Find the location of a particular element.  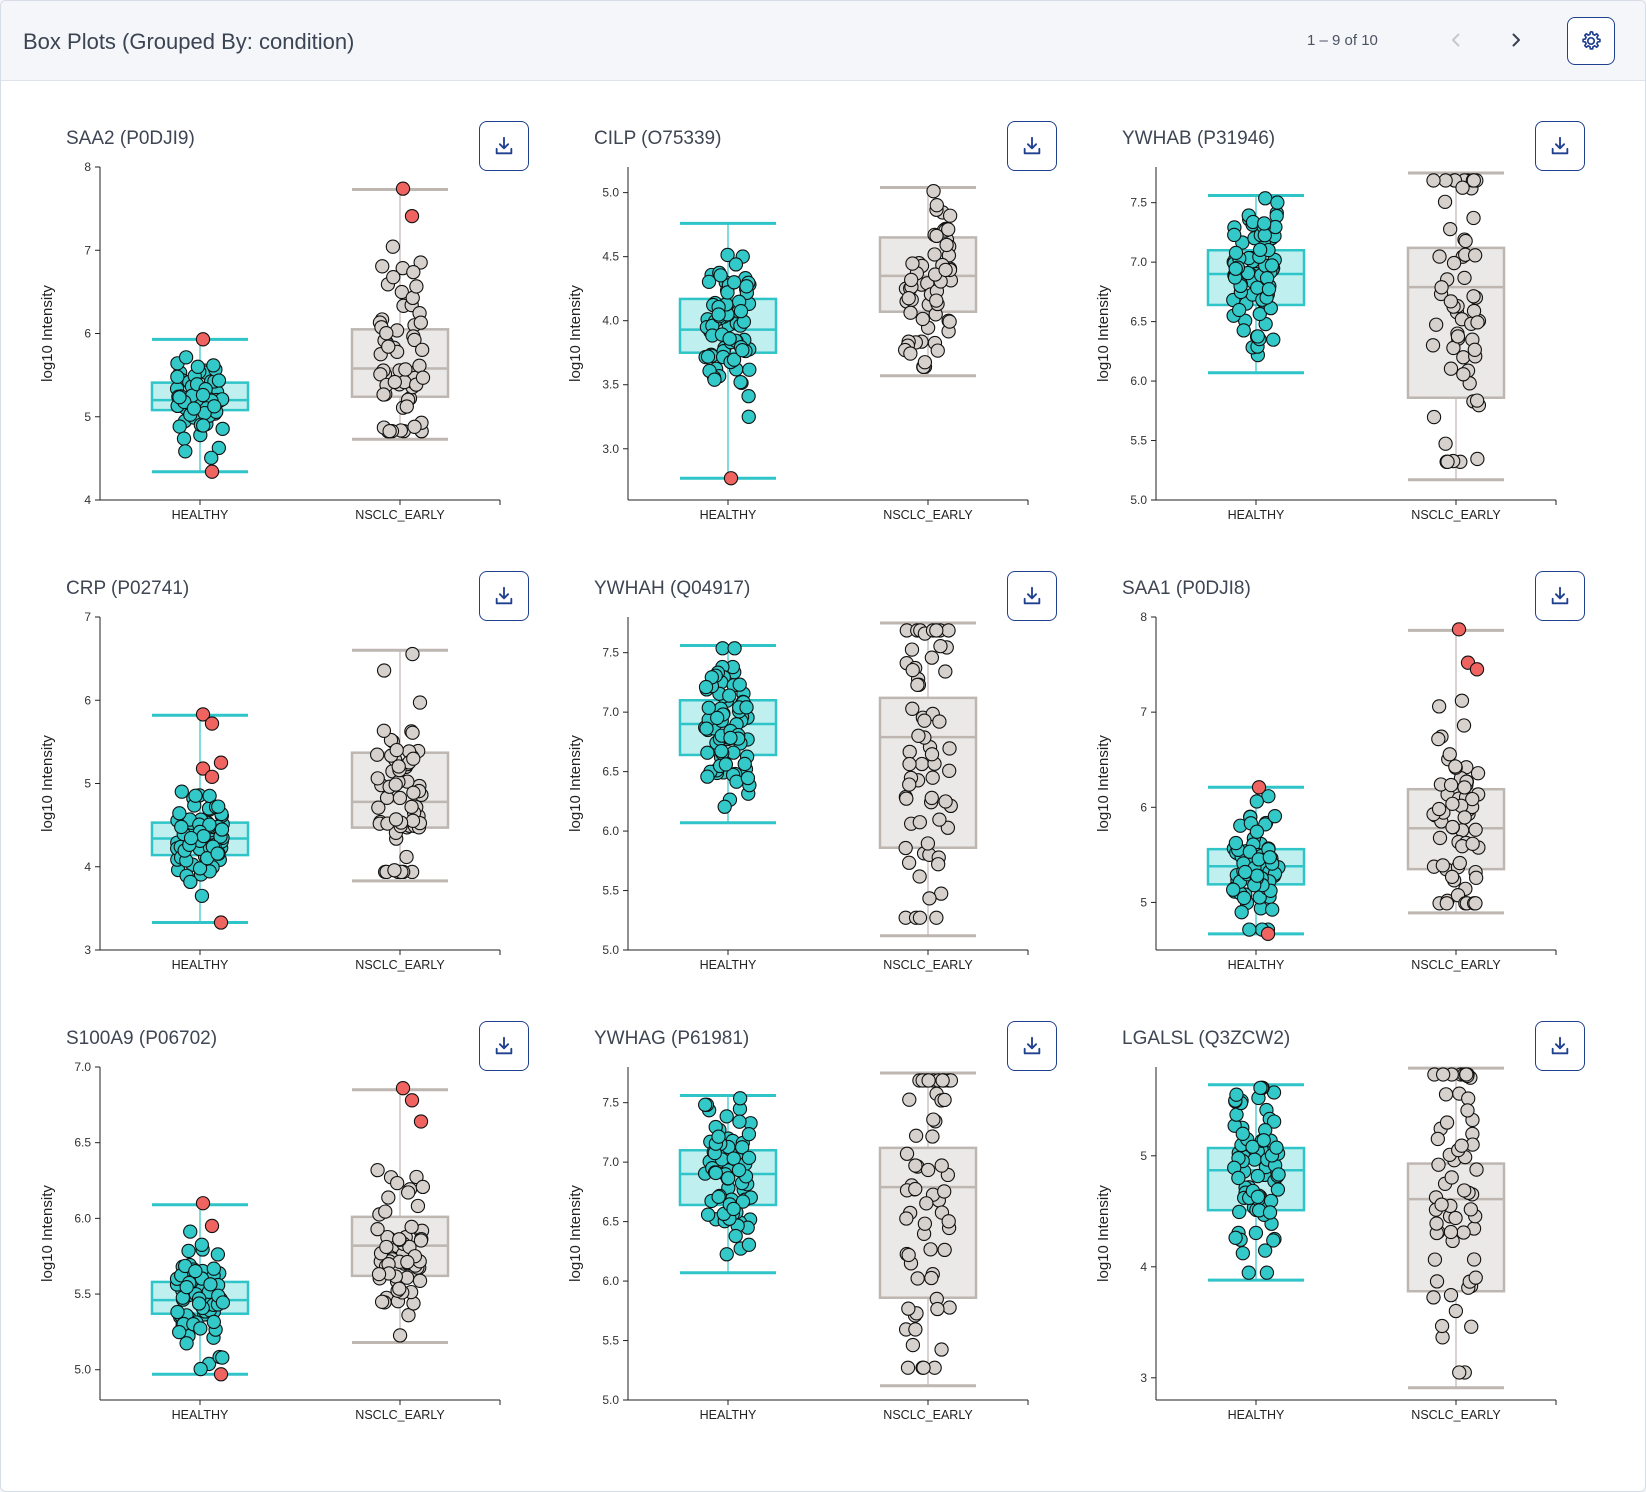

previous-page-button is located at coordinates (1456, 40).